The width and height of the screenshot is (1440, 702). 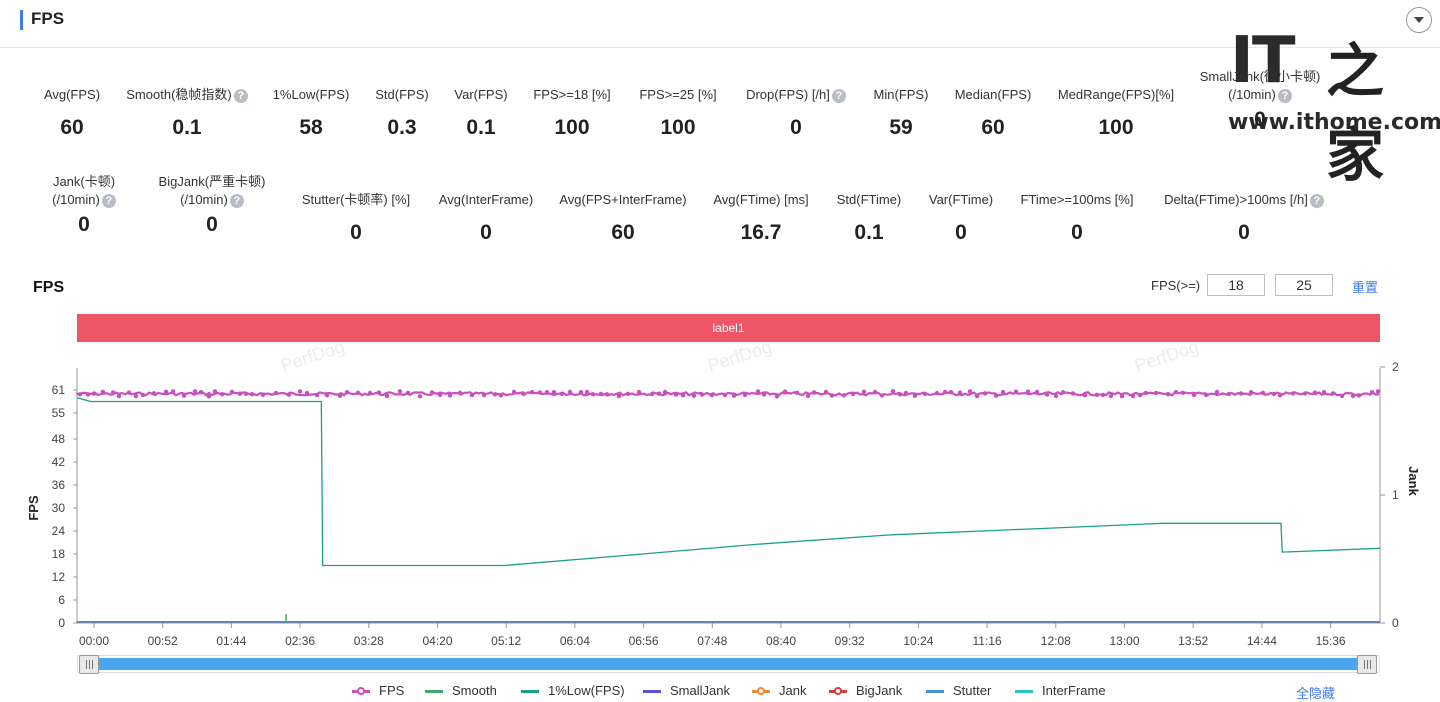 What do you see at coordinates (901, 127) in the screenshot?
I see `metric-value: 59` at bounding box center [901, 127].